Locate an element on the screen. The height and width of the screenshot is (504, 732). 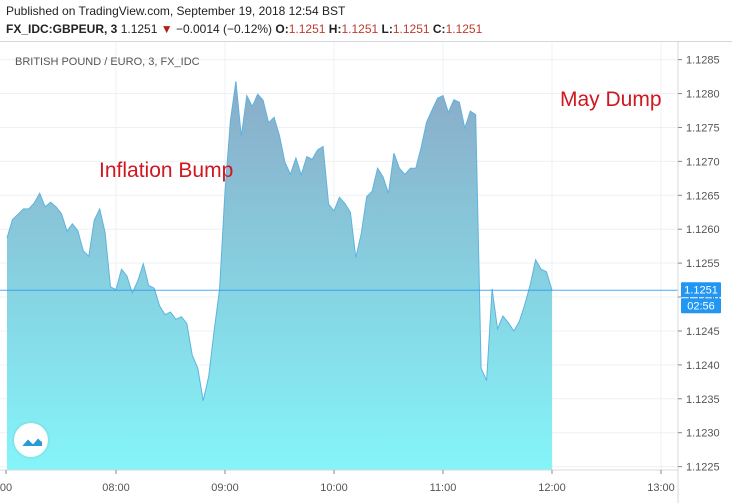
y-tick-label: 1.1255 is located at coordinates (703, 264).